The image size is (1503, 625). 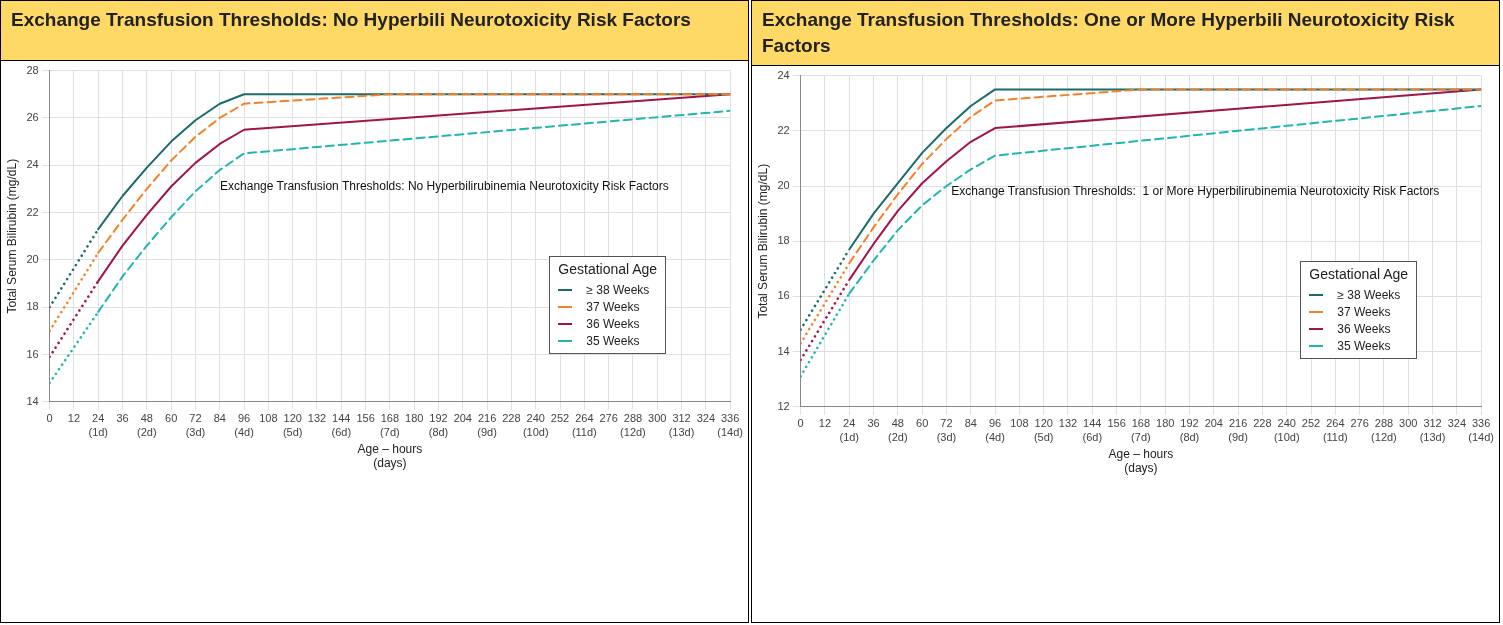 What do you see at coordinates (32, 116) in the screenshot?
I see `y-tick-label: 26` at bounding box center [32, 116].